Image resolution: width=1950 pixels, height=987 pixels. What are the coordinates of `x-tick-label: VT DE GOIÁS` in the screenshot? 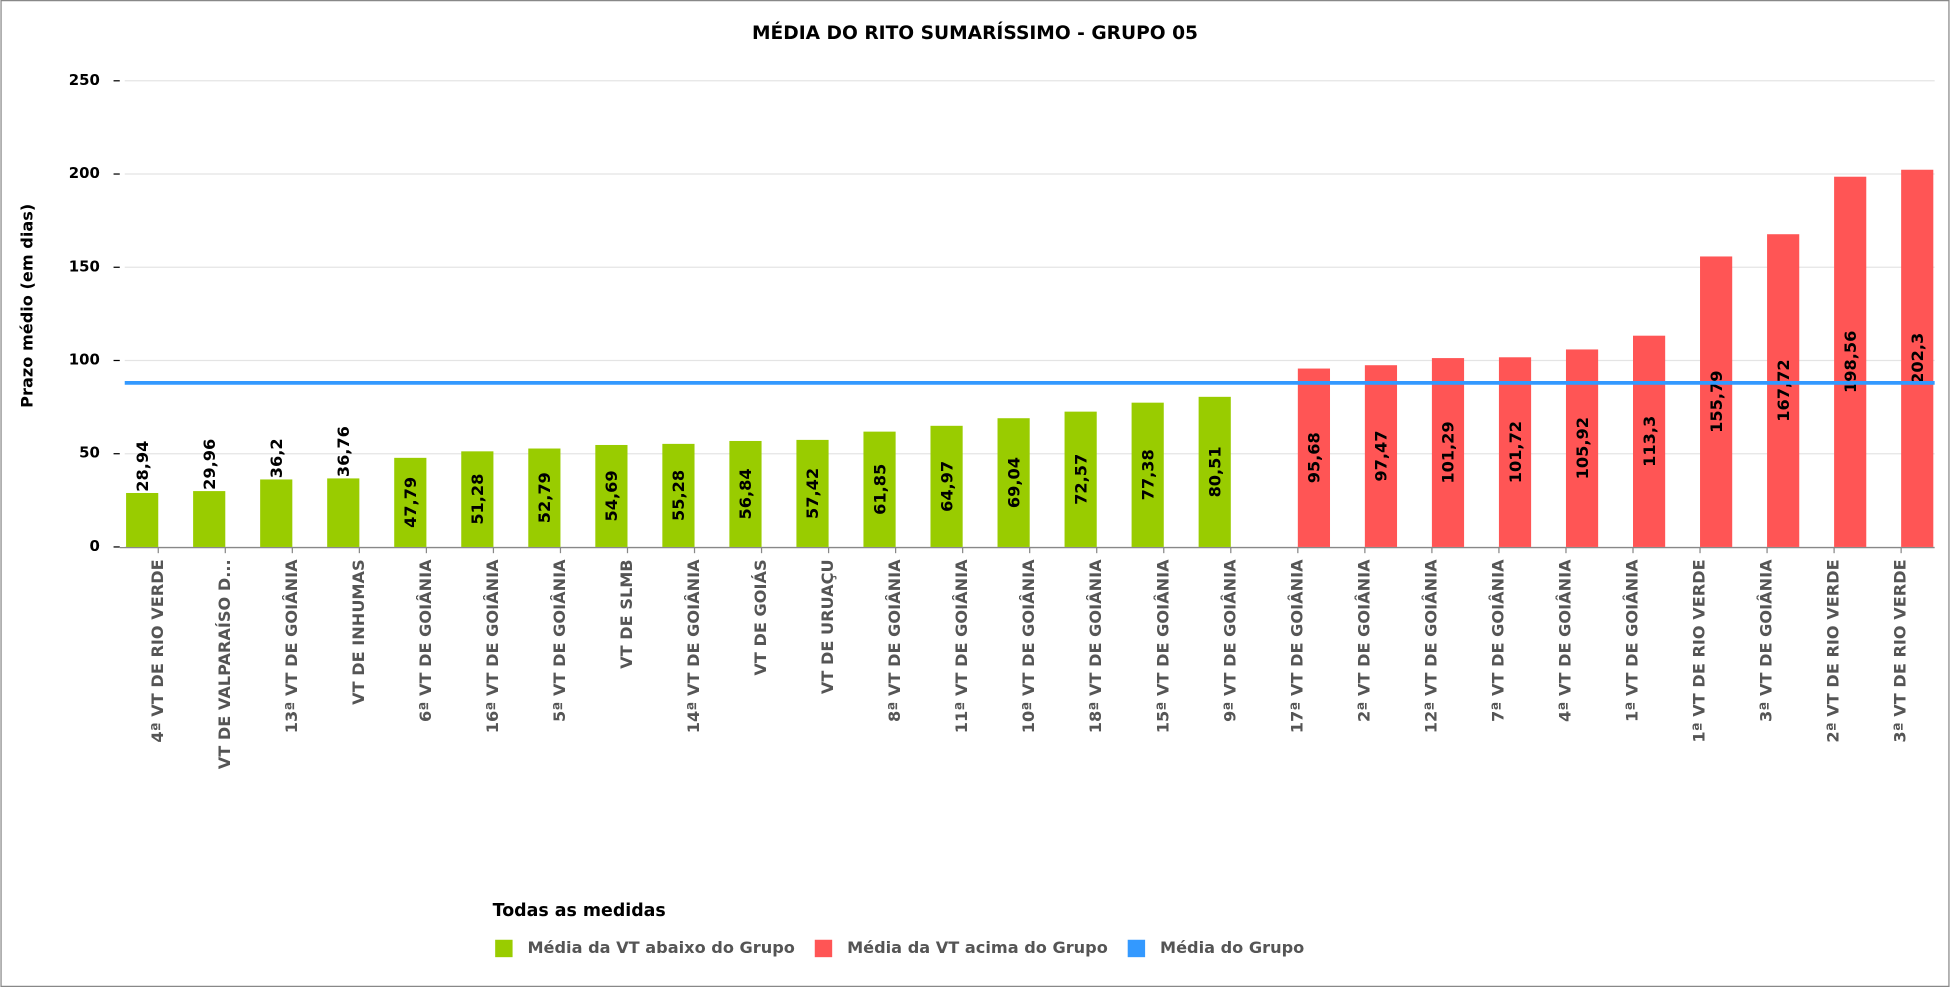 It's located at (760, 617).